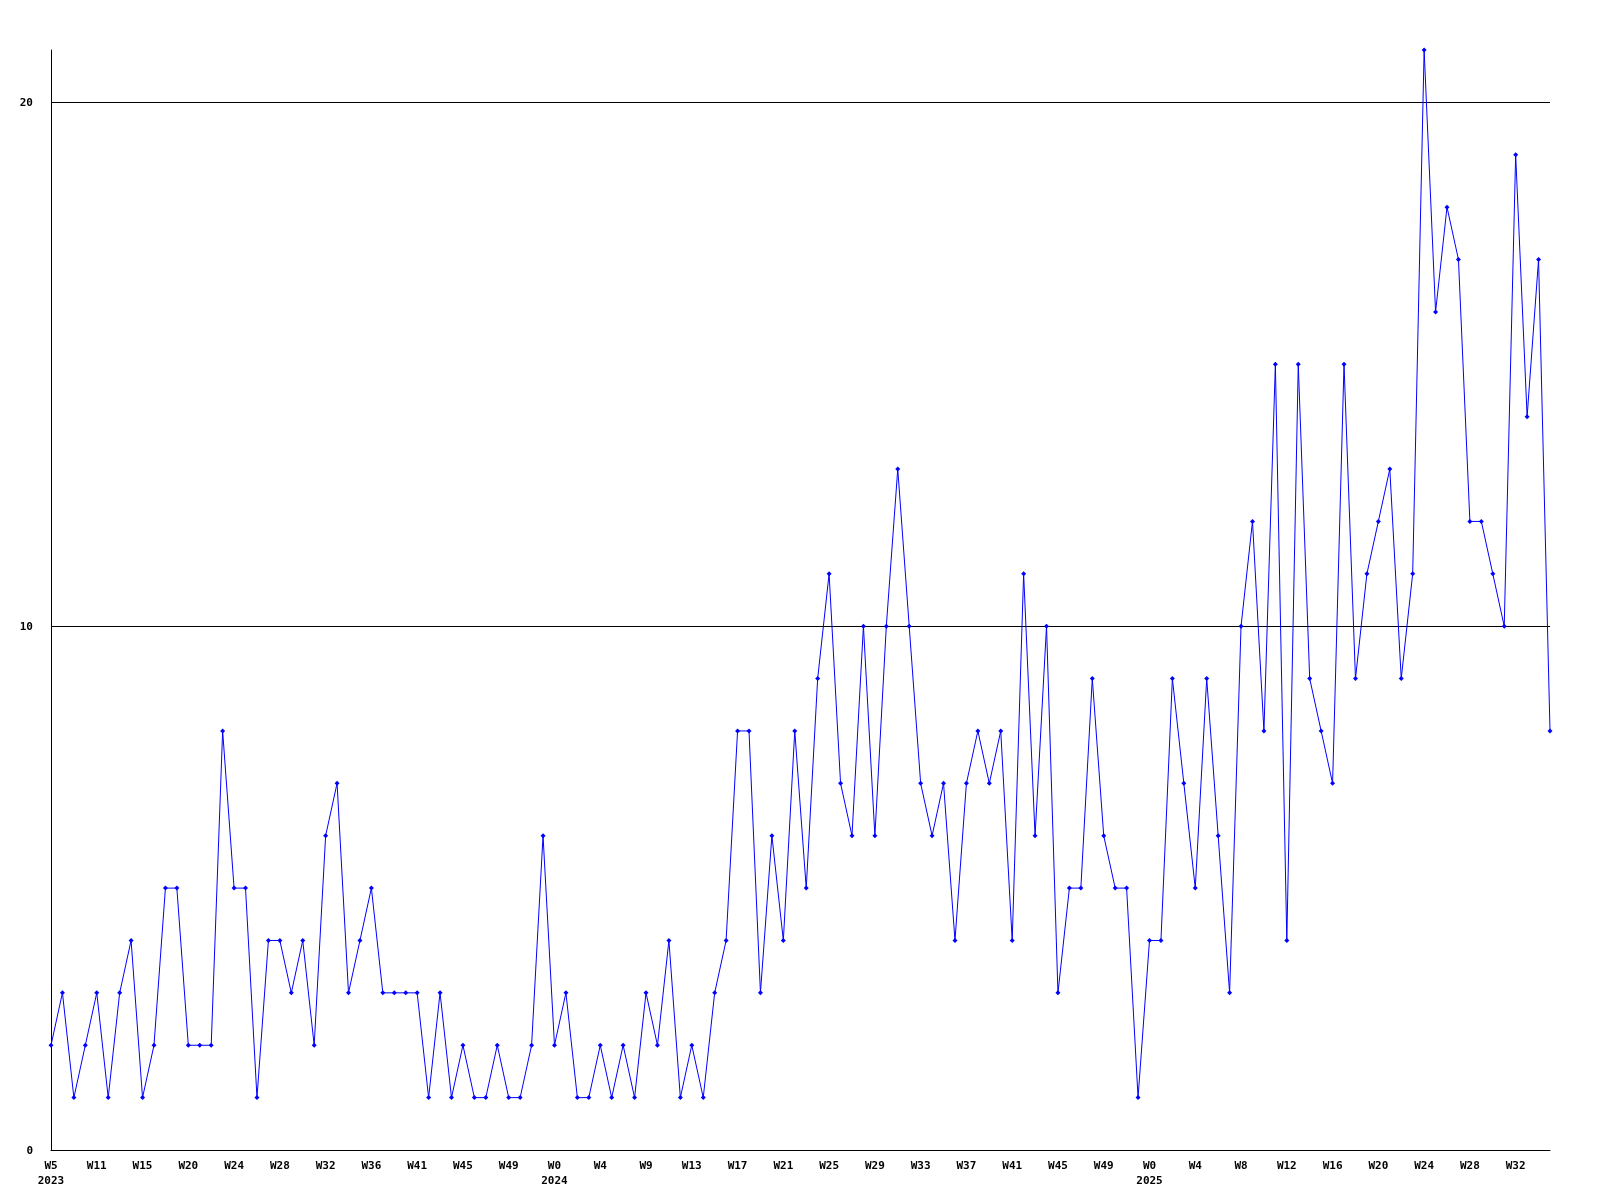  What do you see at coordinates (737, 1165) in the screenshot?
I see `x-tick-label: W17` at bounding box center [737, 1165].